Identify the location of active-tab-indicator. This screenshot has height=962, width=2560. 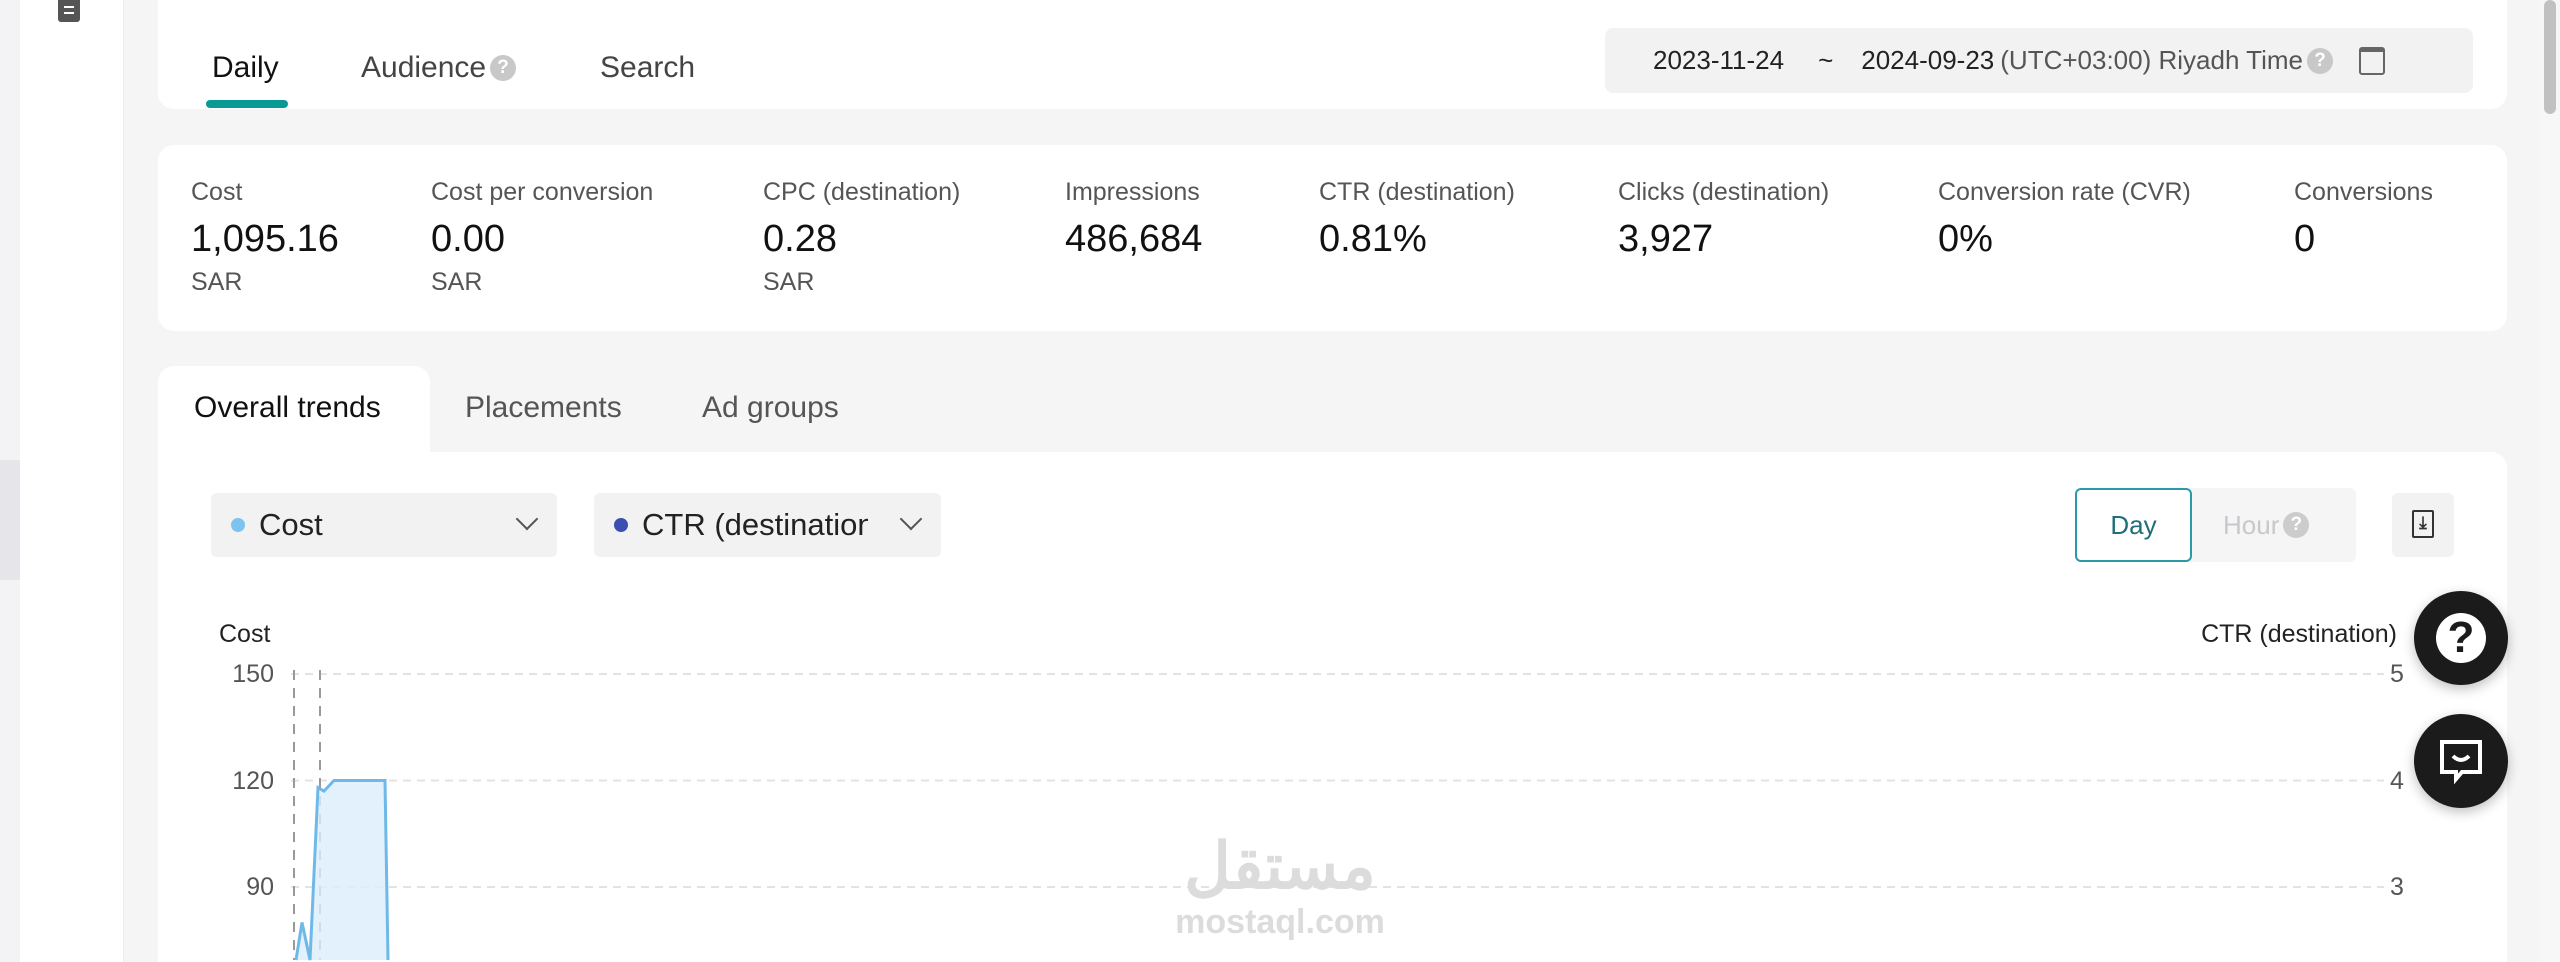
(247, 104).